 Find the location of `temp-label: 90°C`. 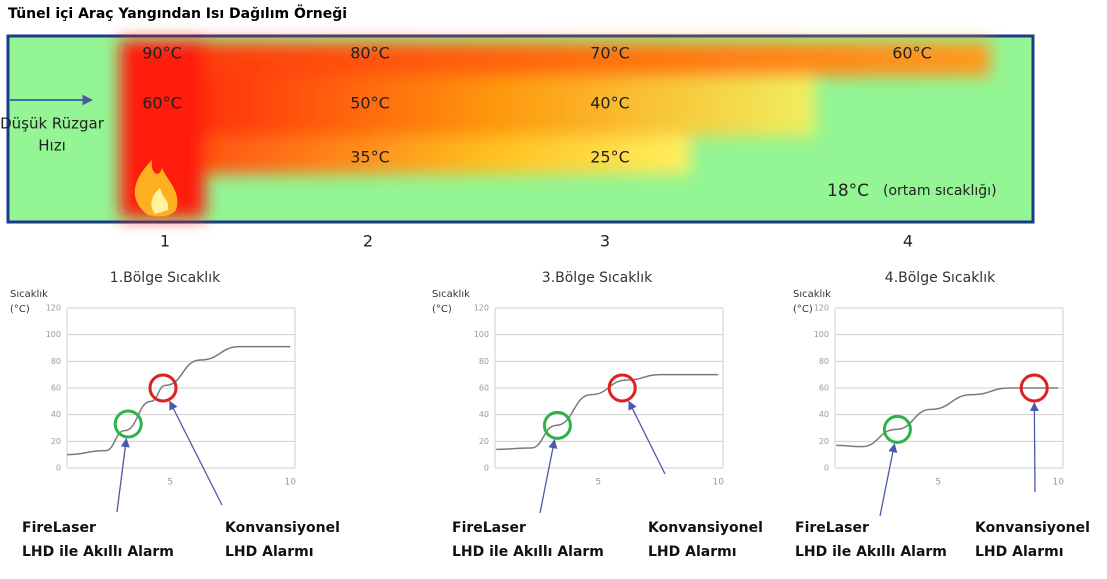

temp-label: 90°C is located at coordinates (162, 53).